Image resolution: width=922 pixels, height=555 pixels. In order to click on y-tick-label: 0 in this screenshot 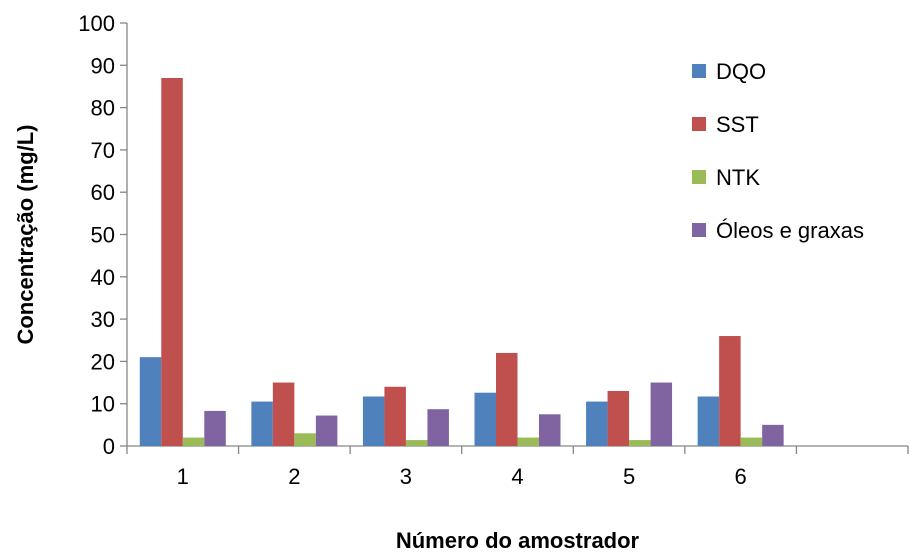, I will do `click(109, 446)`.